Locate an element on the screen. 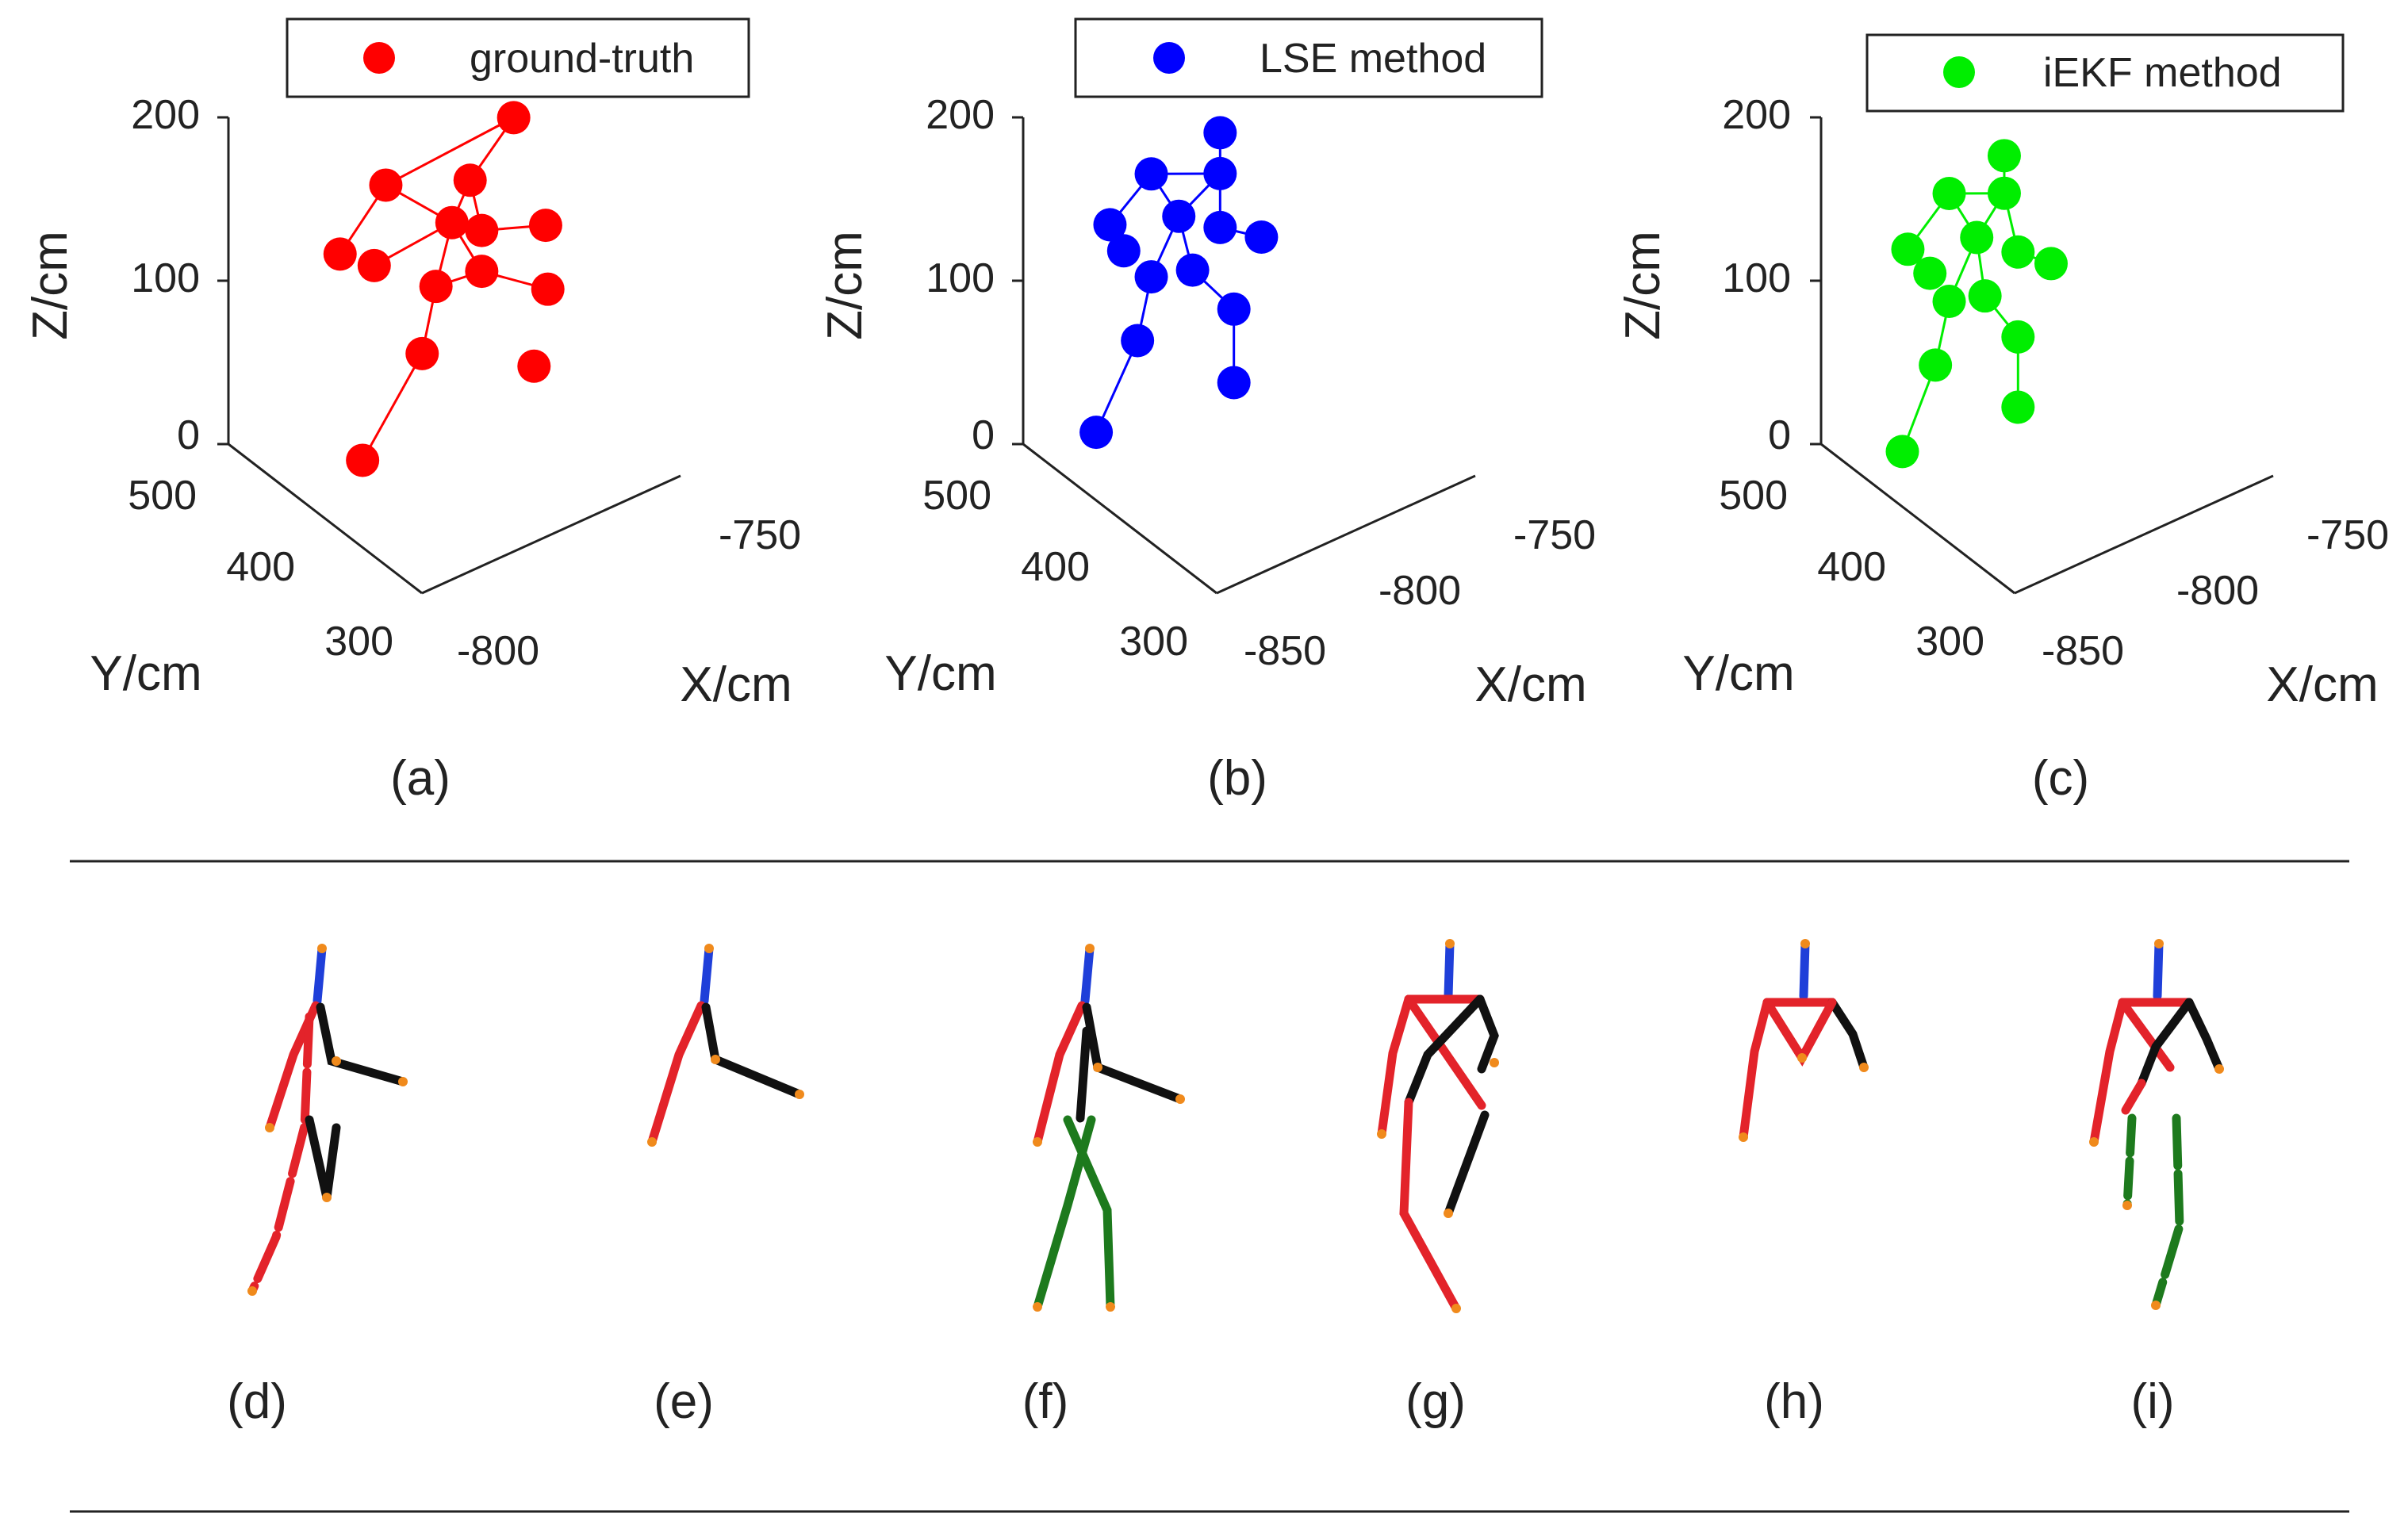  caption-f: (f) is located at coordinates (1045, 1401).